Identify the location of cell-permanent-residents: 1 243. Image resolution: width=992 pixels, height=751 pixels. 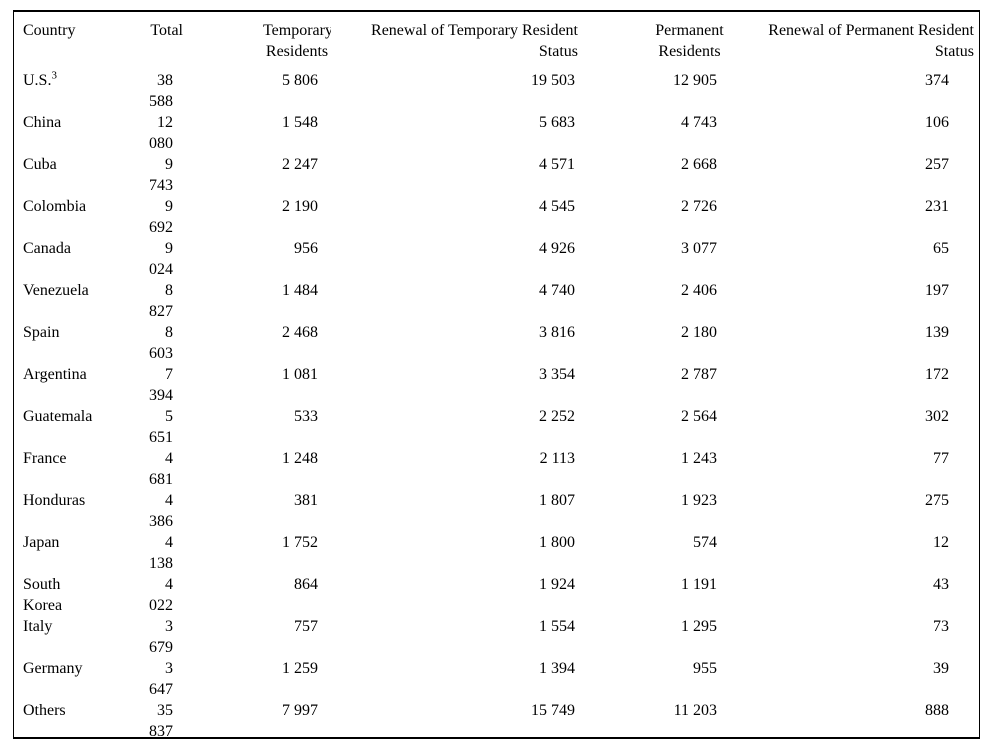
(699, 458).